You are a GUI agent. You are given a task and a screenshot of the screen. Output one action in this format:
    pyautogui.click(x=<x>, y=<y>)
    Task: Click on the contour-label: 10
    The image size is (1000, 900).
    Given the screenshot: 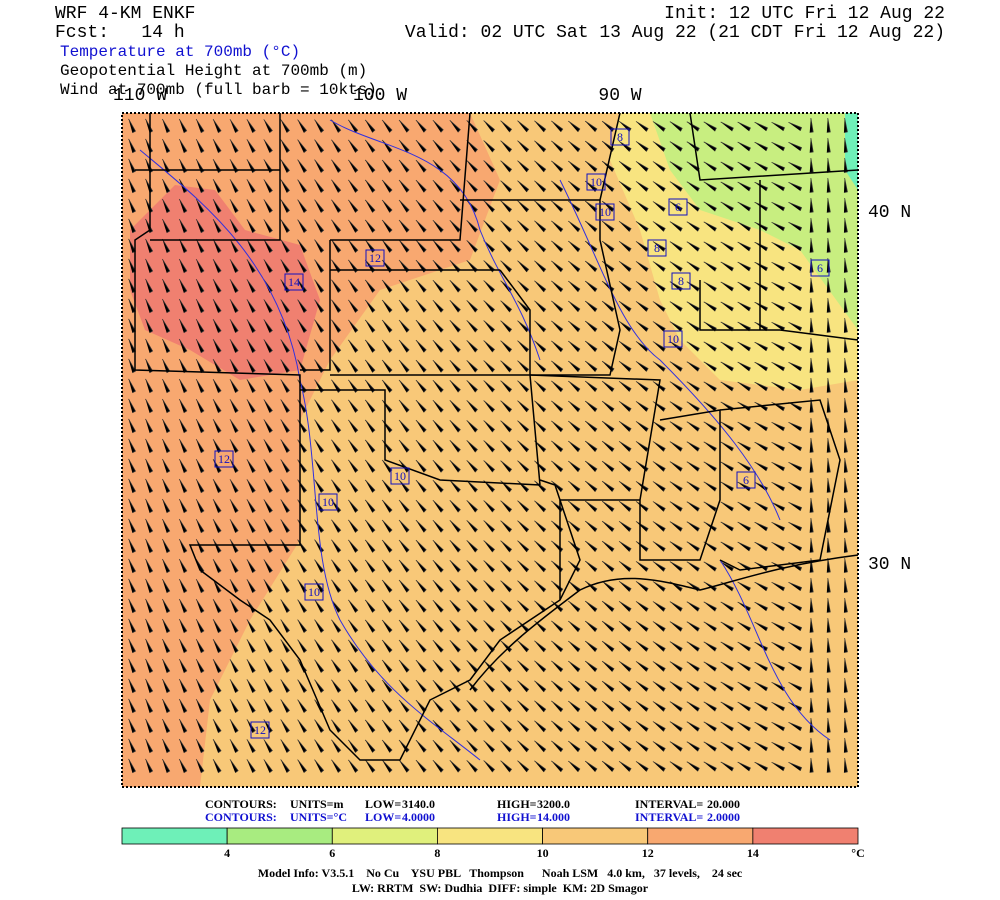 What is the action you would take?
    pyautogui.click(x=314, y=592)
    